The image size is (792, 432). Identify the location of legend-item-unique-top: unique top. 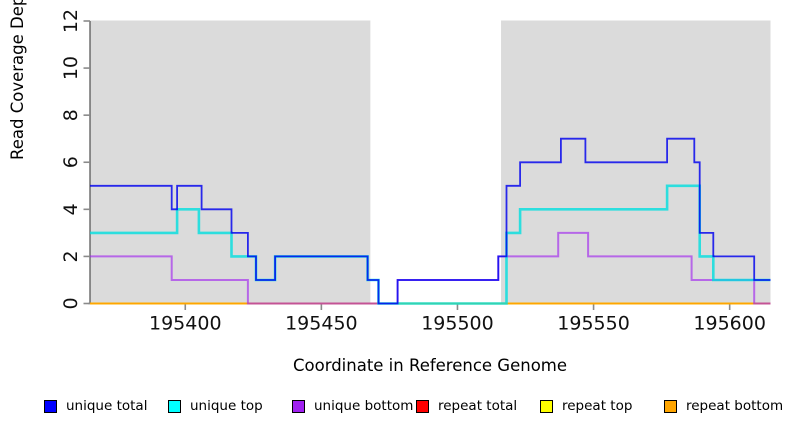
(230, 406).